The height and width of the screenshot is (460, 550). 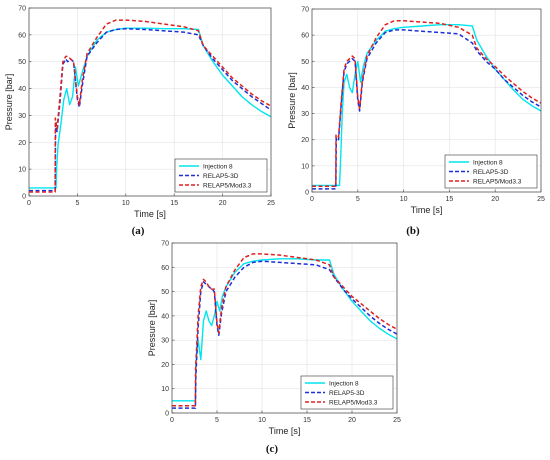 I want to click on panel-label: (b), so click(x=413, y=231).